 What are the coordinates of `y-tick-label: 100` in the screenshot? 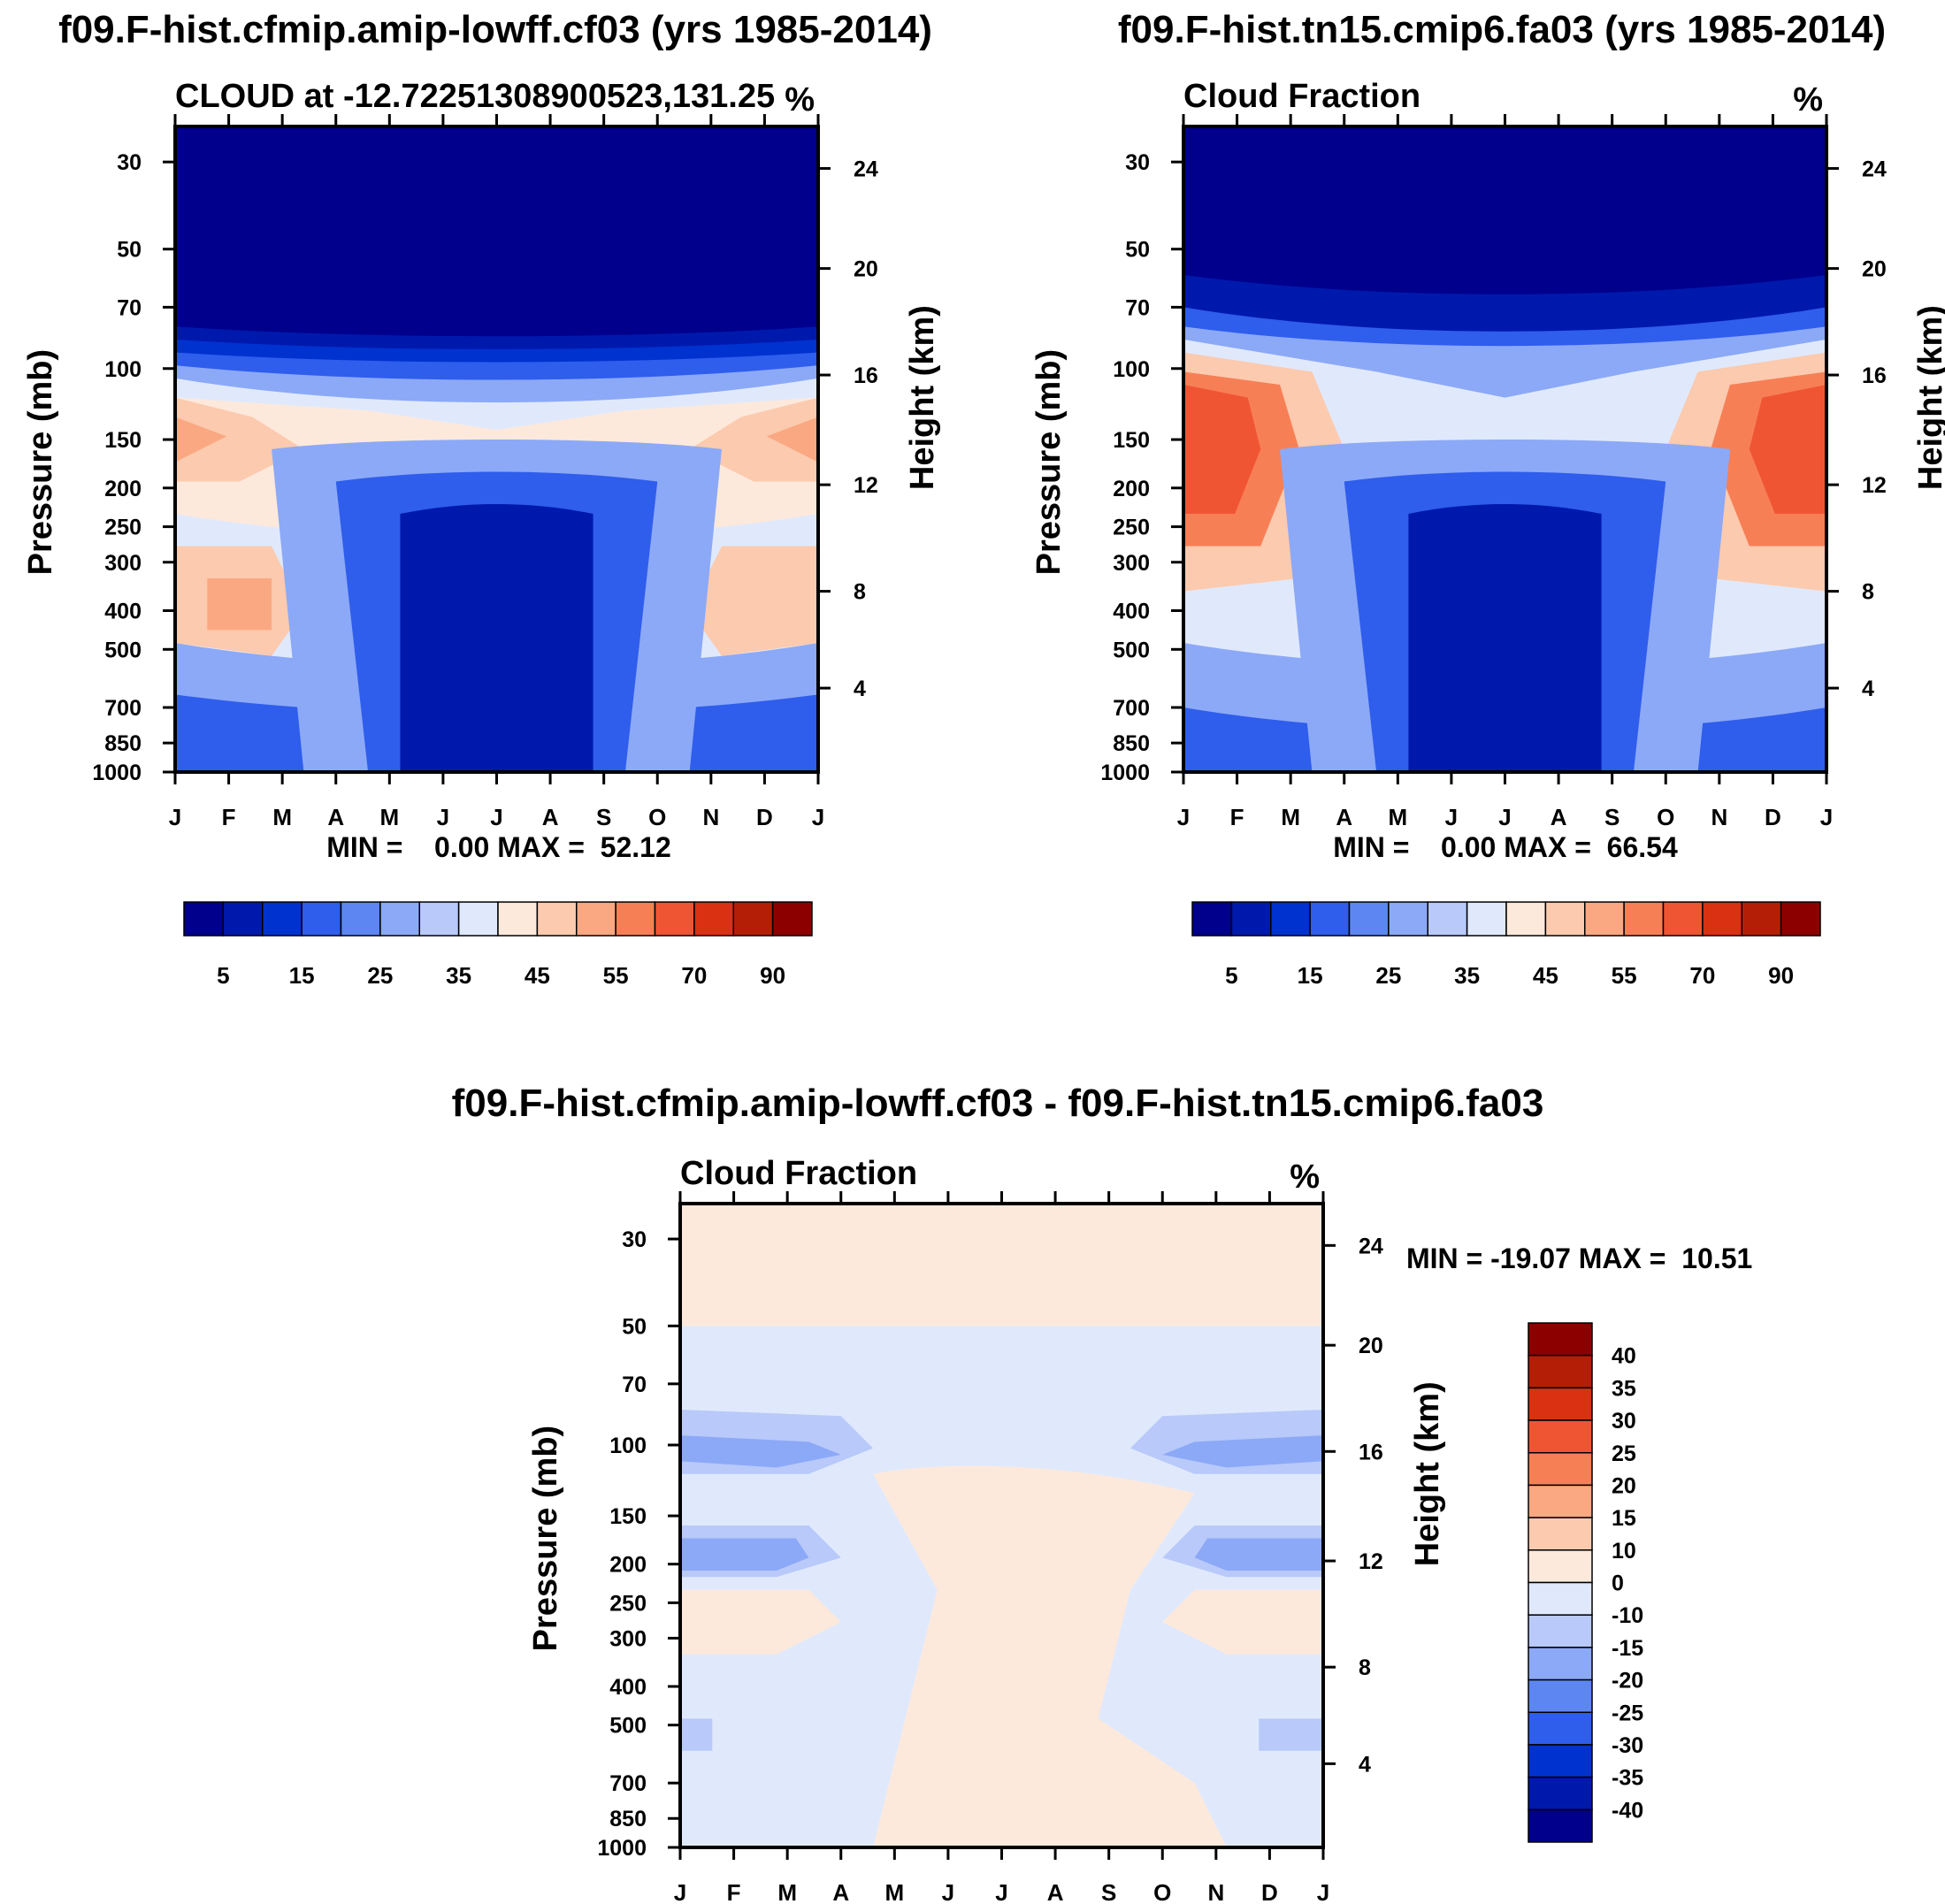 It's located at (628, 1446).